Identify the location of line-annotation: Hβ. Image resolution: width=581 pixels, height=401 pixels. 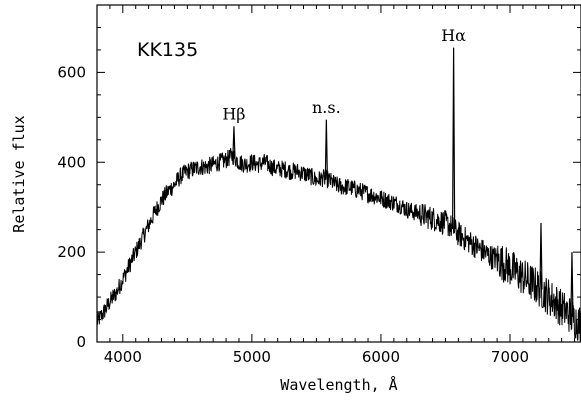
(233, 114).